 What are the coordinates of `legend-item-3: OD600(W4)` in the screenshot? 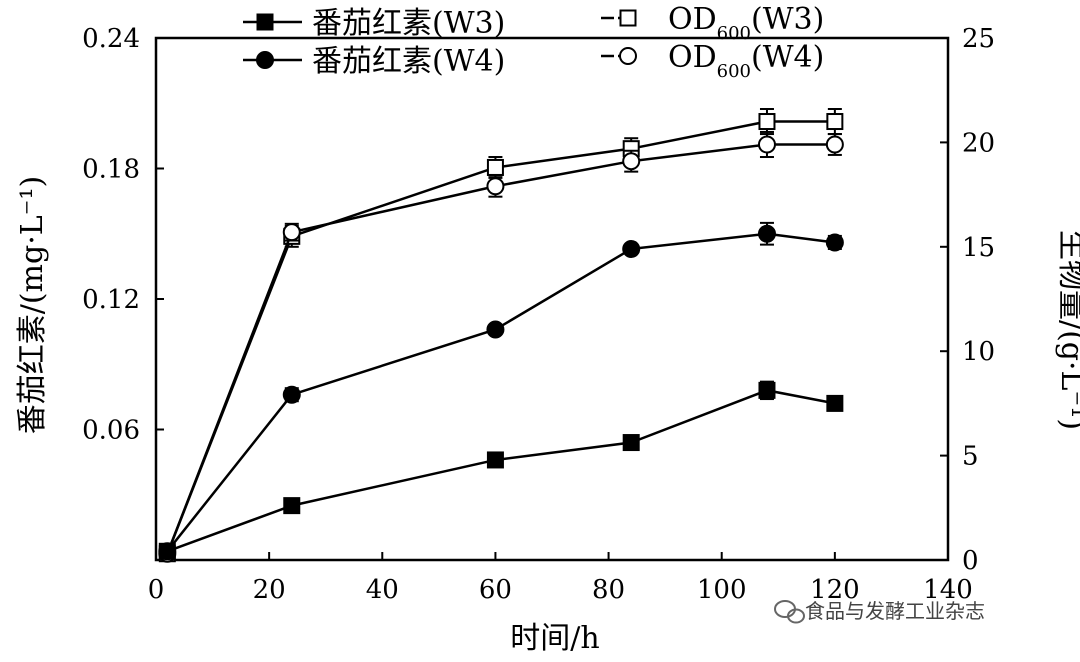 It's located at (712, 61).